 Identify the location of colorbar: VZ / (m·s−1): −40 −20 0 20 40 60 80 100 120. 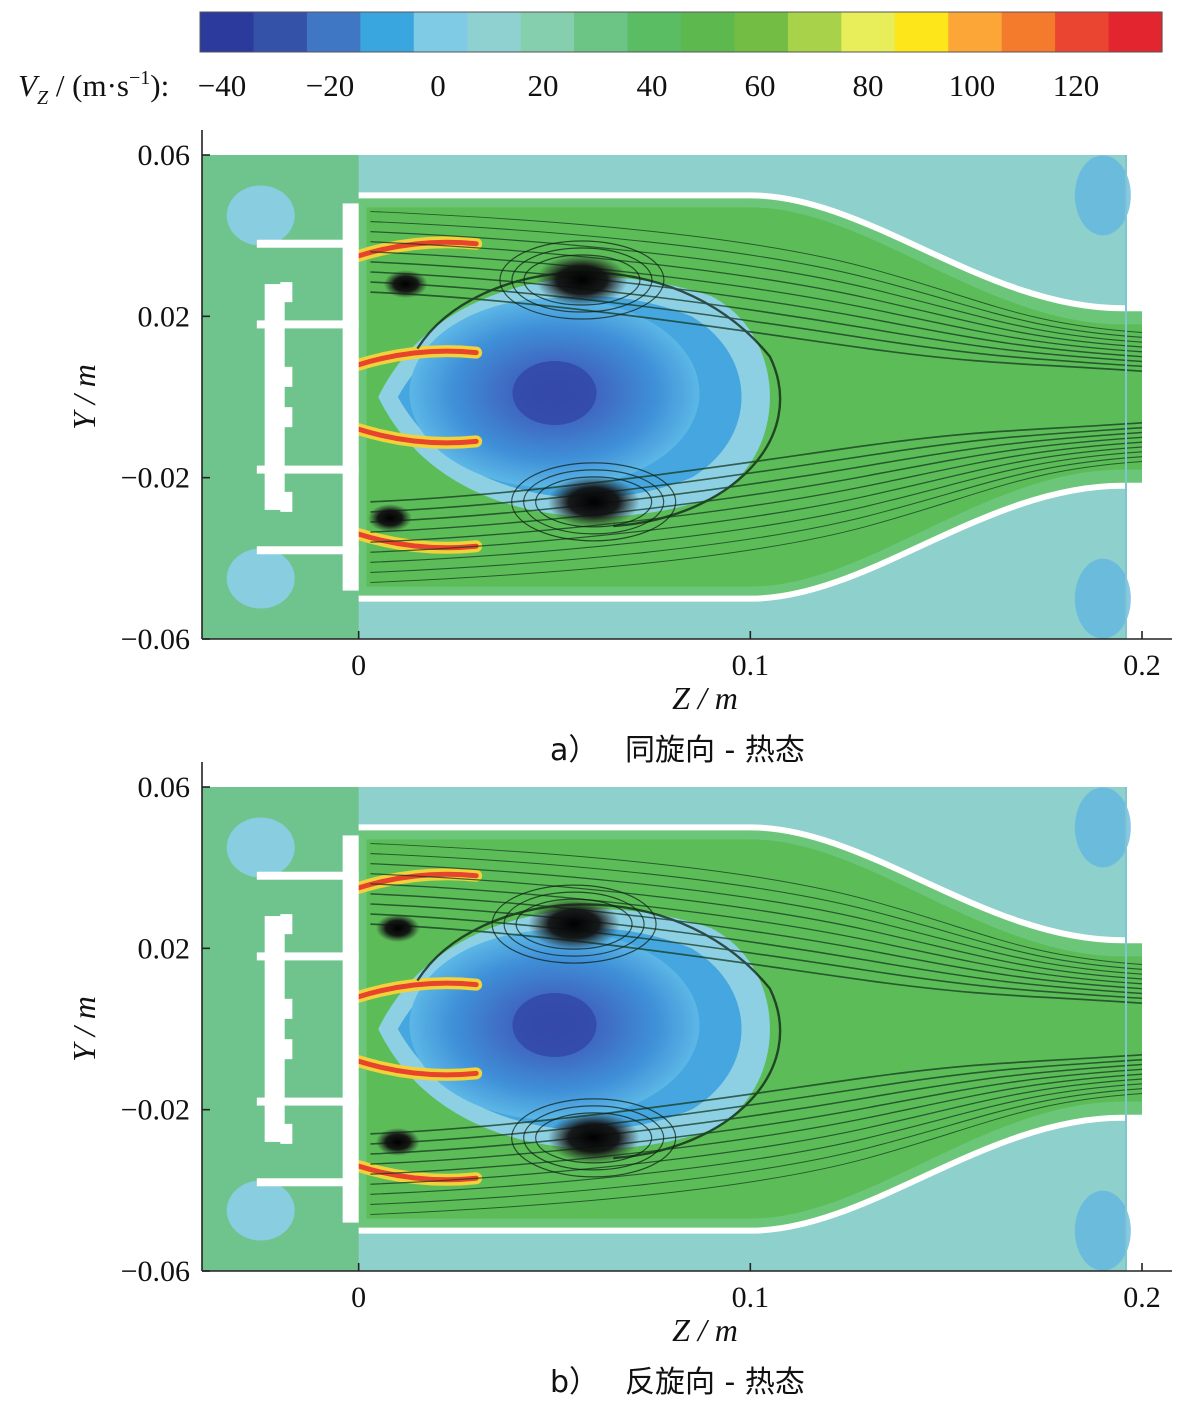
(590, 60).